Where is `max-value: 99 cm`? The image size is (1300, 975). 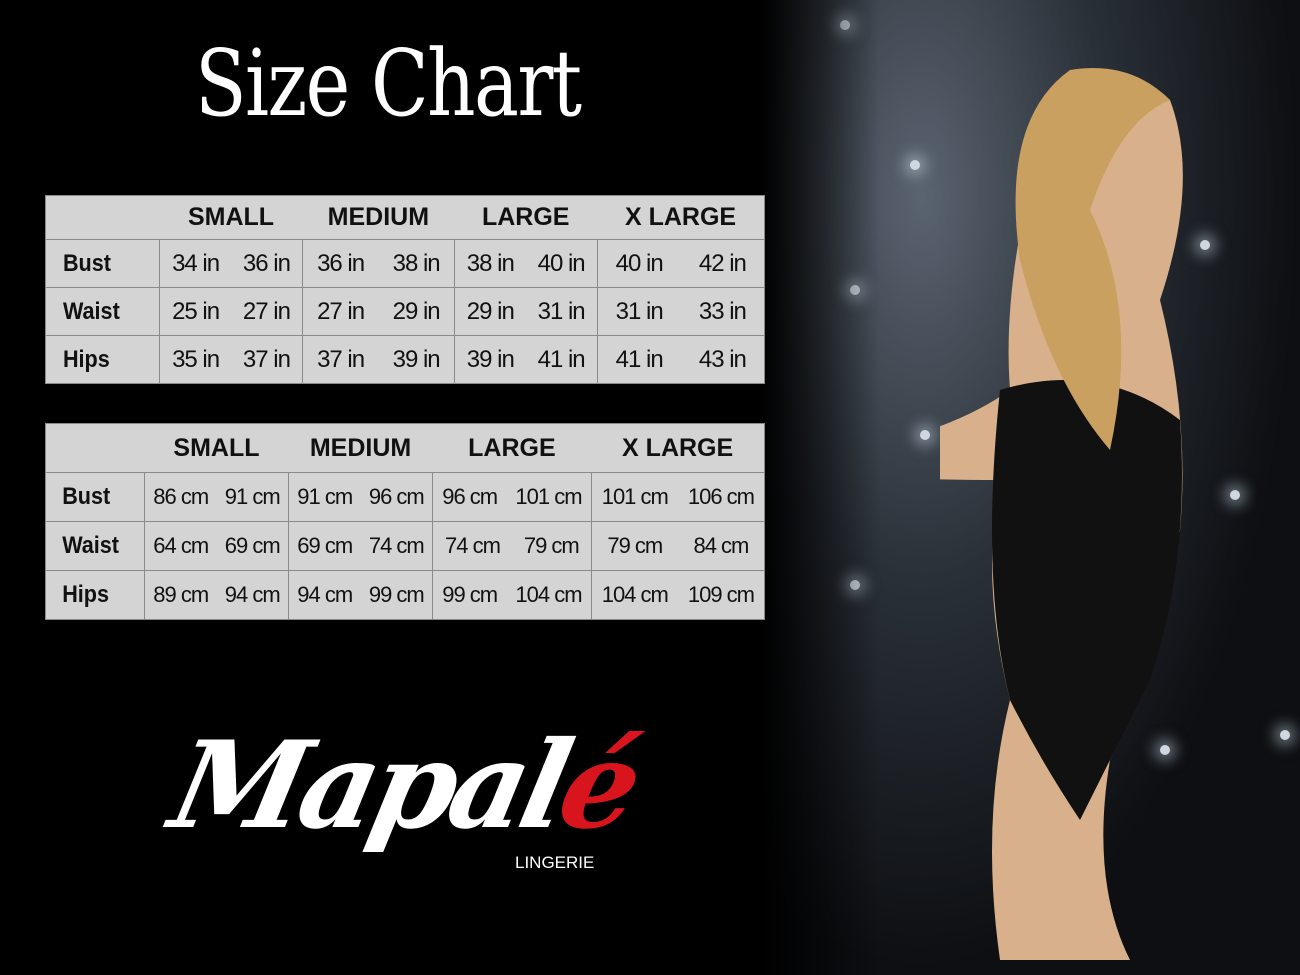 max-value: 99 cm is located at coordinates (396, 594).